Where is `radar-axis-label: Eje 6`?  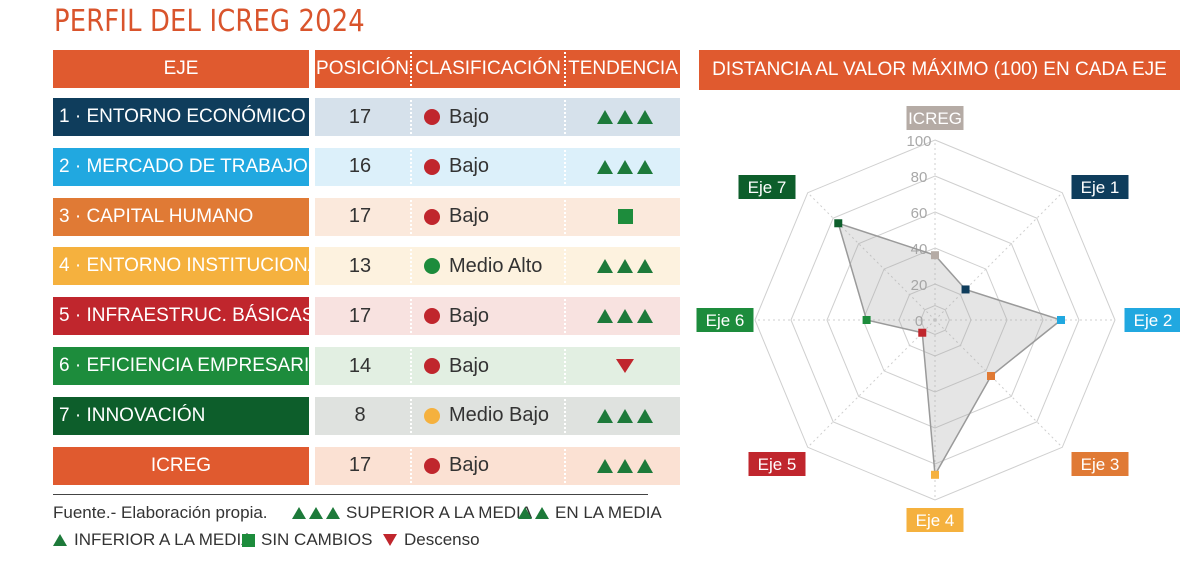
radar-axis-label: Eje 6 is located at coordinates (725, 320).